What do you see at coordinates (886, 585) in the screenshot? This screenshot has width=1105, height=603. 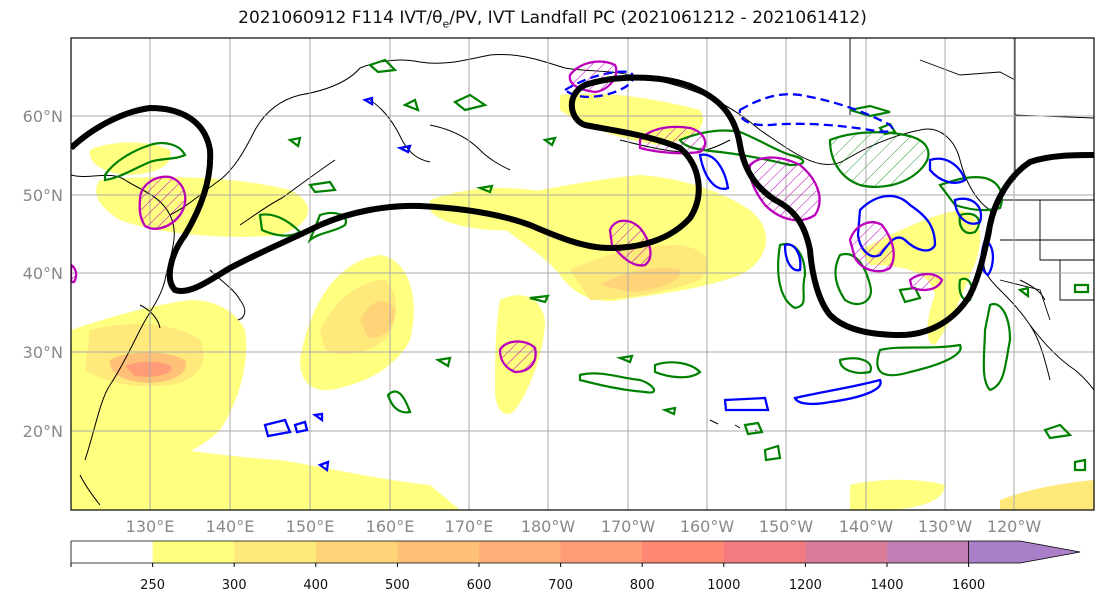 I see `colorbar-tick-label: 1400` at bounding box center [886, 585].